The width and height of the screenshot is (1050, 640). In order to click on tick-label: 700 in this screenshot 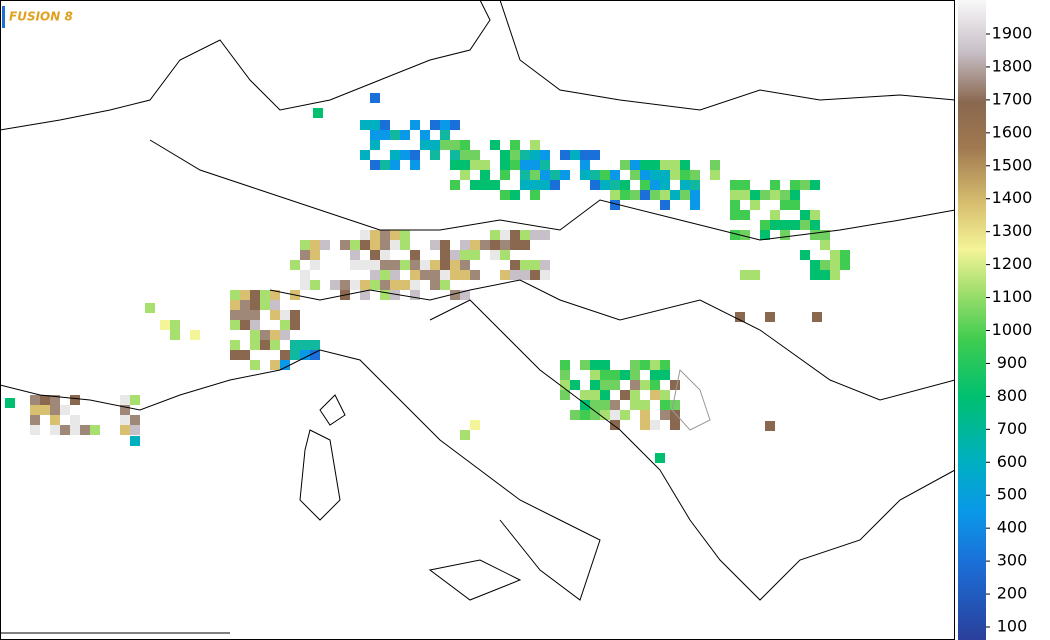, I will do `click(1012, 428)`.